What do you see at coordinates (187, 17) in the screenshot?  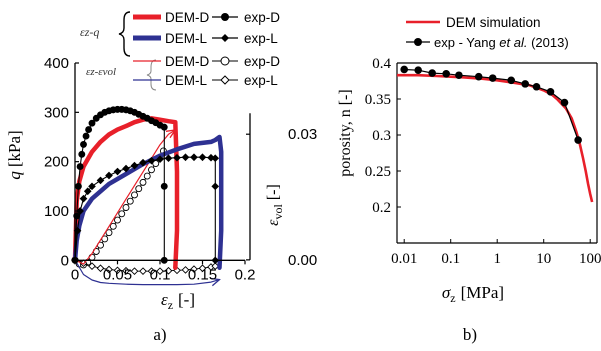 I see `legend-dem-d-thick-label: DEM-D` at bounding box center [187, 17].